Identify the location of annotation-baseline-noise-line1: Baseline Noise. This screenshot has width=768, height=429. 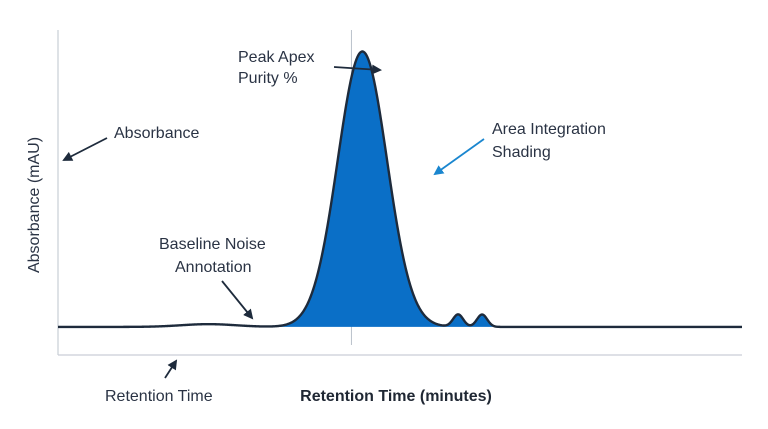
(212, 244).